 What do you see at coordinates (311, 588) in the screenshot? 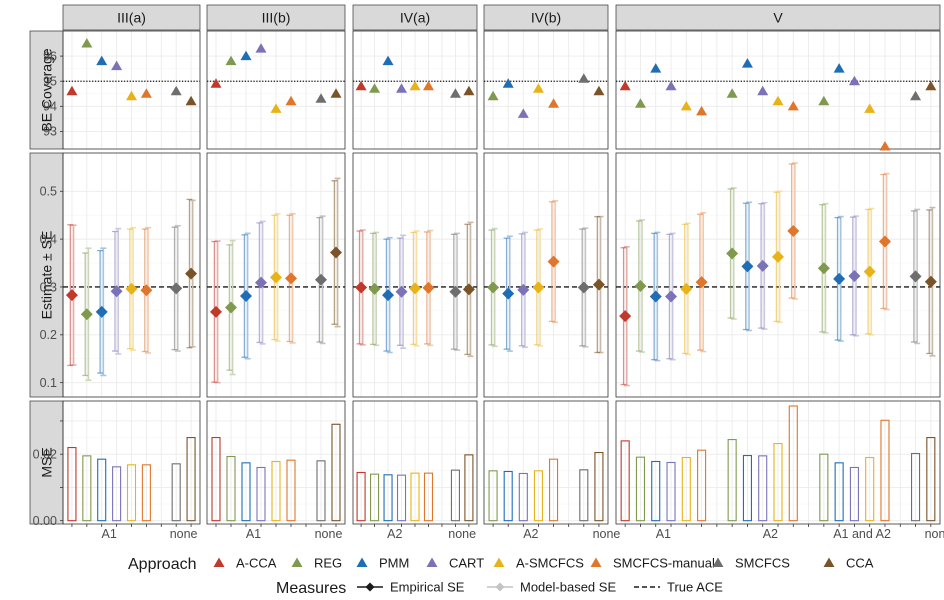
I see `legend-measures-title: Measures` at bounding box center [311, 588].